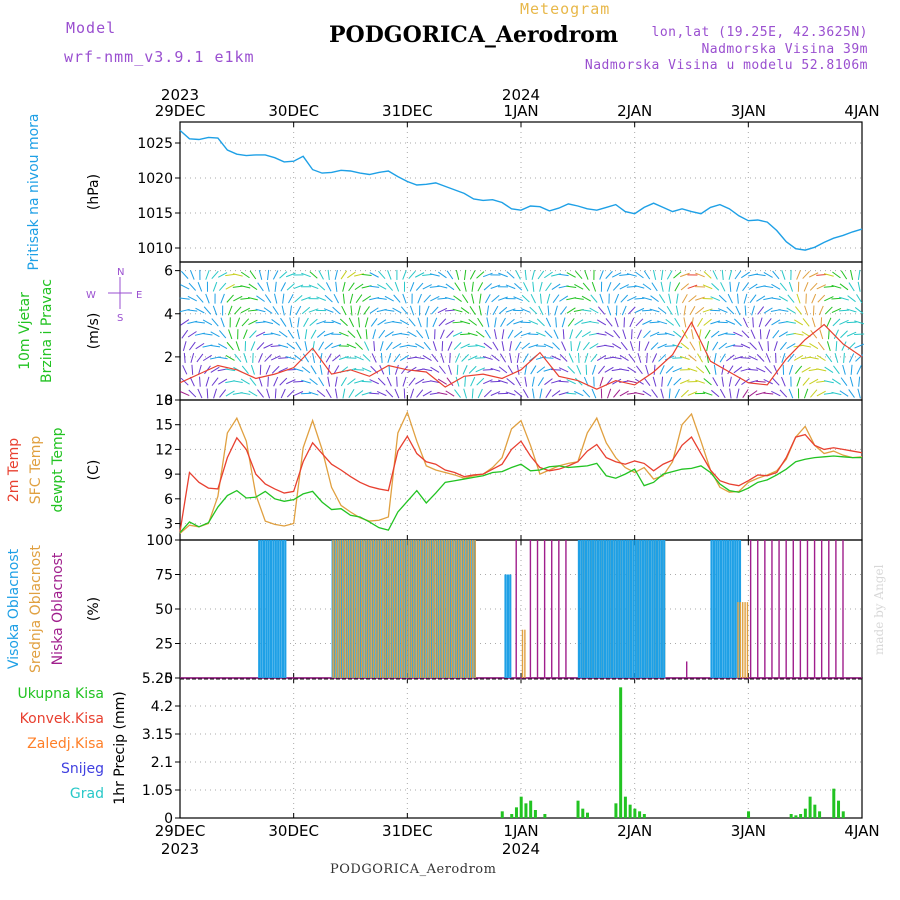 Image resolution: width=900 pixels, height=900 pixels. What do you see at coordinates (155, 249) in the screenshot?
I see `pressure-ytick-label: 1010` at bounding box center [155, 249].